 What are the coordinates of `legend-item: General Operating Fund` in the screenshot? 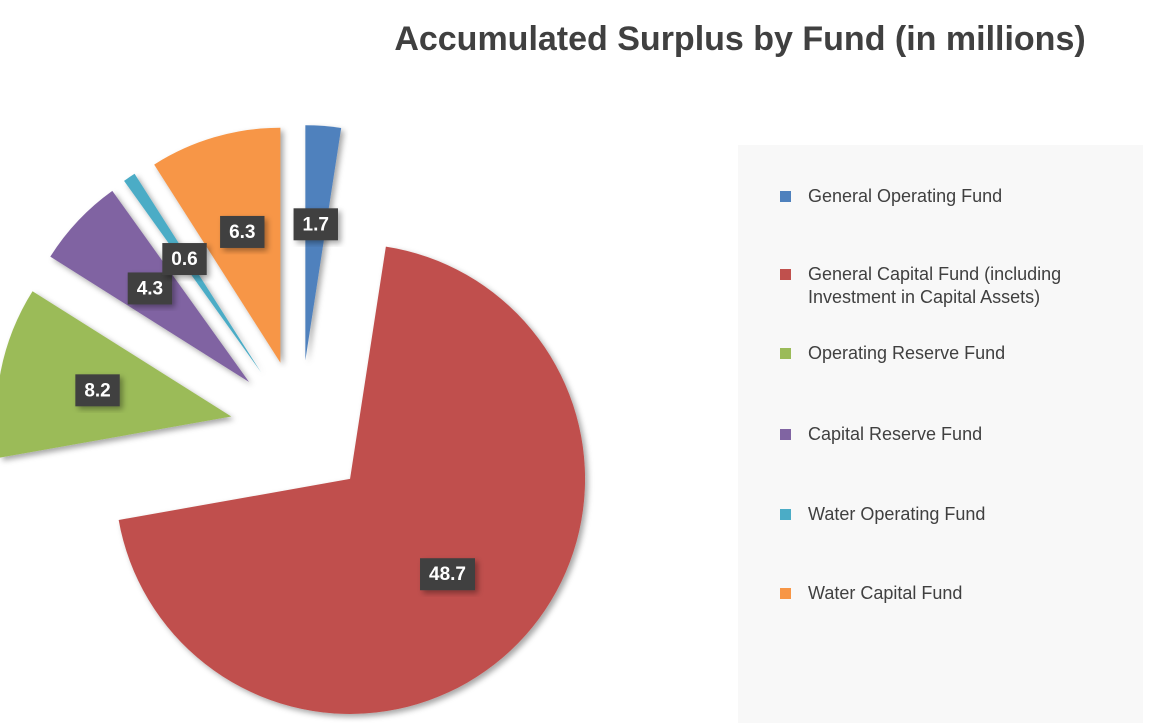 It's located at (945, 196).